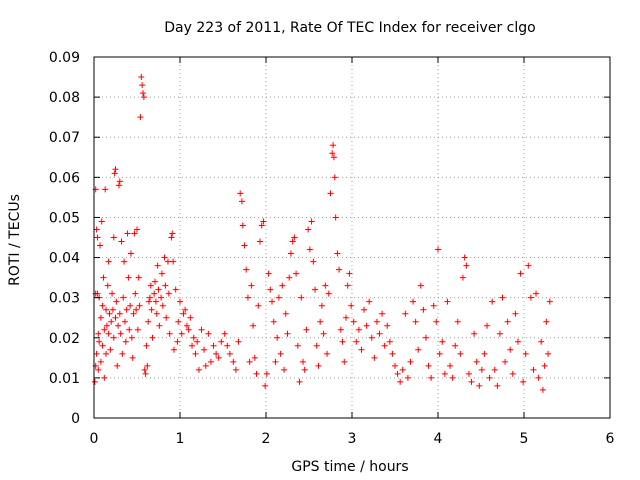 This screenshot has height=480, width=640. What do you see at coordinates (610, 439) in the screenshot?
I see `x-tick-label: 6` at bounding box center [610, 439].